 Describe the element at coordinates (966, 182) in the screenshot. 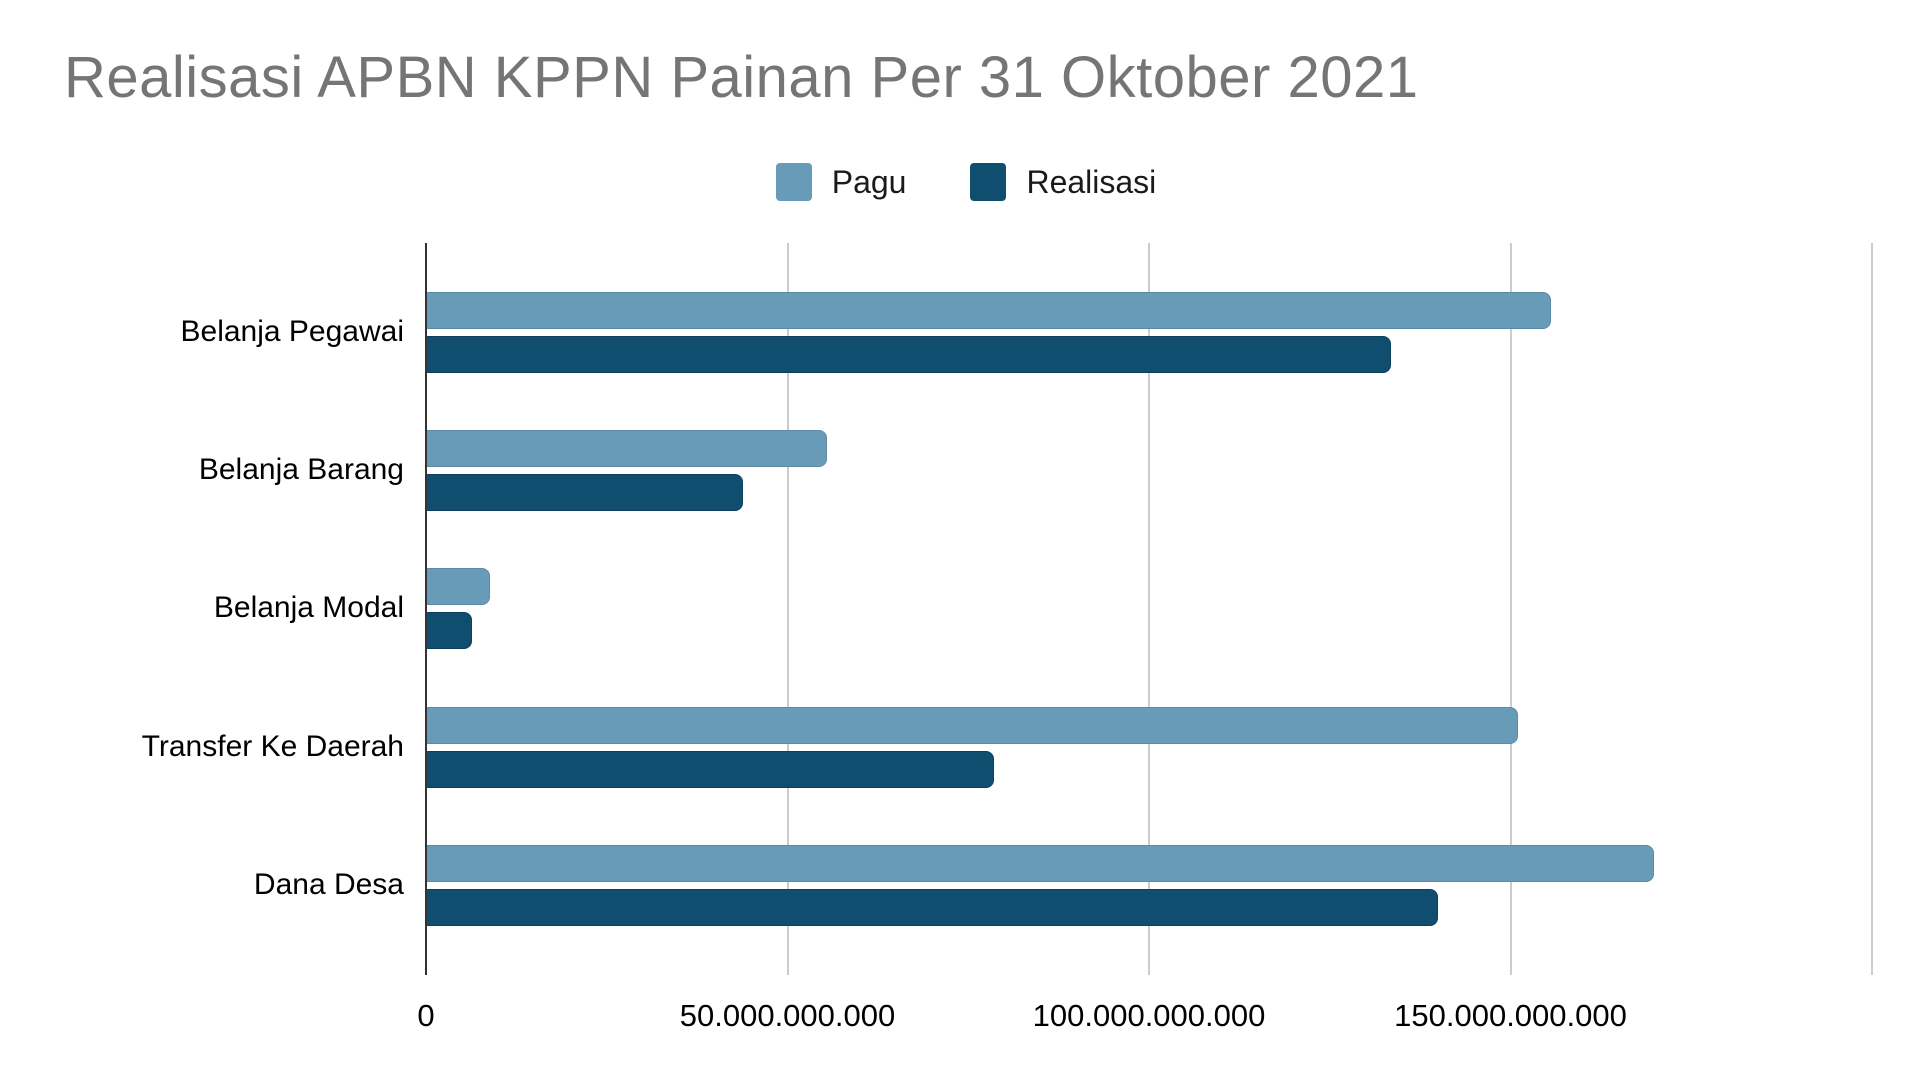

I see `legend: Pagu Realisasi` at that location.